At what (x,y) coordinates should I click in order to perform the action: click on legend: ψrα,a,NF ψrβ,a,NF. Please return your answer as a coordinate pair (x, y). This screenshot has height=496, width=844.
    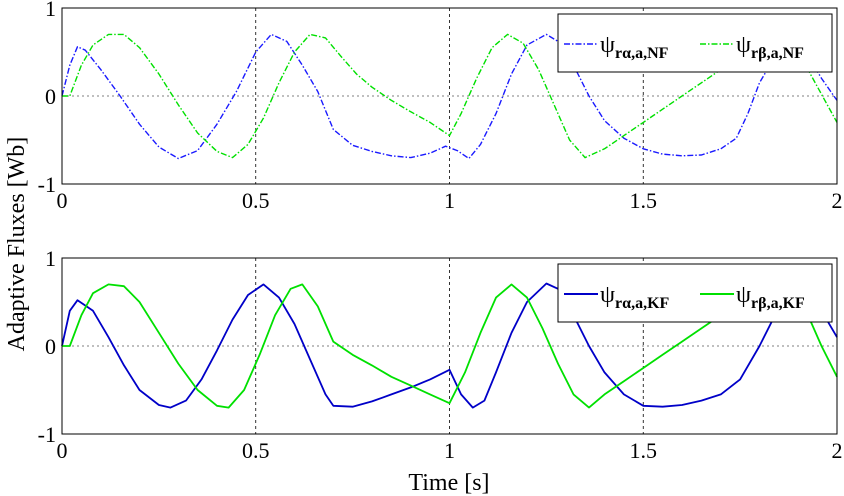
    Looking at the image, I should click on (695, 43).